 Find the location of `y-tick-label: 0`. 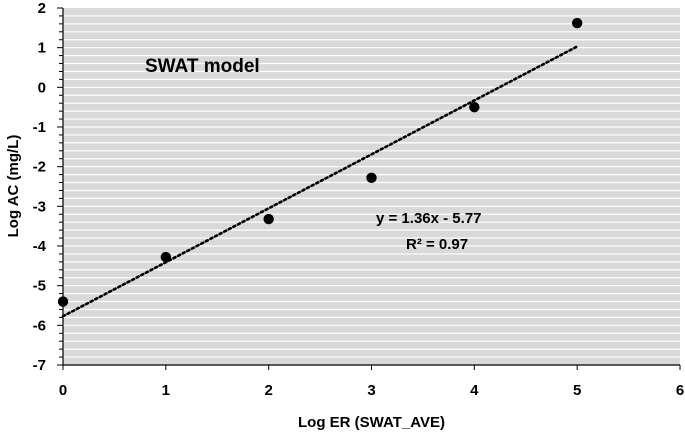

y-tick-label: 0 is located at coordinates (42, 87).